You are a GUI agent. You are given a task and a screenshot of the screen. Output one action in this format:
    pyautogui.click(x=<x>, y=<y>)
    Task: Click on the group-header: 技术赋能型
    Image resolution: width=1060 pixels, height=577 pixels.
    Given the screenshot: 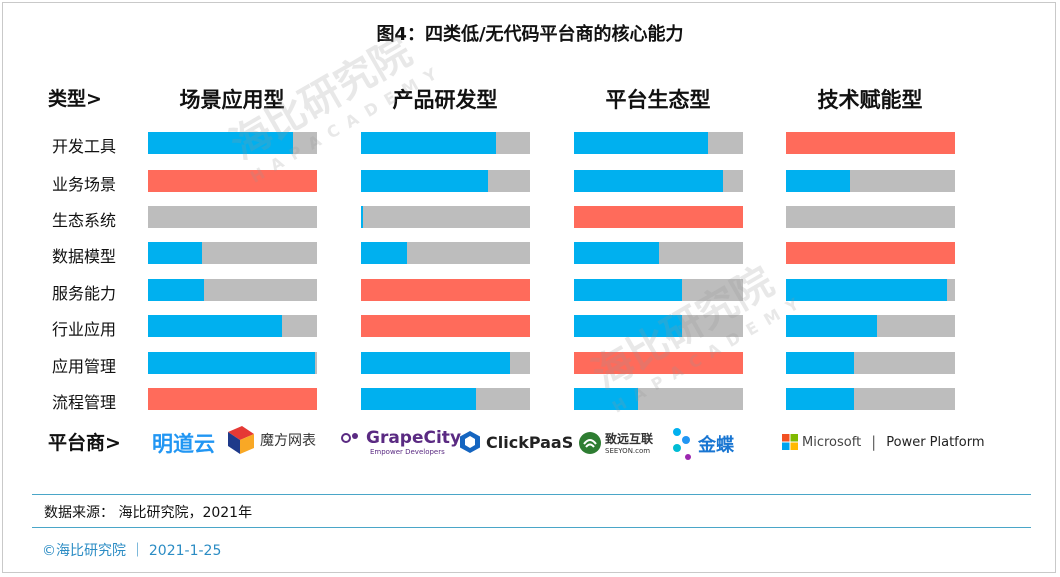 What is the action you would take?
    pyautogui.click(x=870, y=100)
    